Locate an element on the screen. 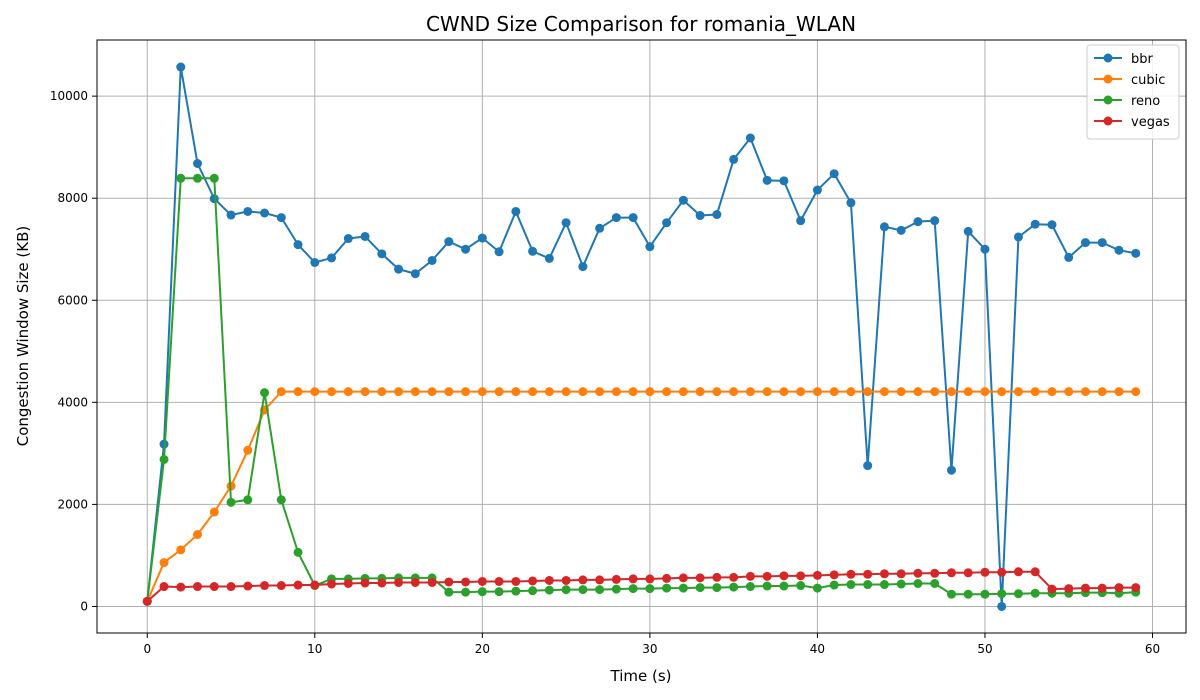  y-axis: 0 2000 4000 6000 8000 10000 is located at coordinates (73, 351).